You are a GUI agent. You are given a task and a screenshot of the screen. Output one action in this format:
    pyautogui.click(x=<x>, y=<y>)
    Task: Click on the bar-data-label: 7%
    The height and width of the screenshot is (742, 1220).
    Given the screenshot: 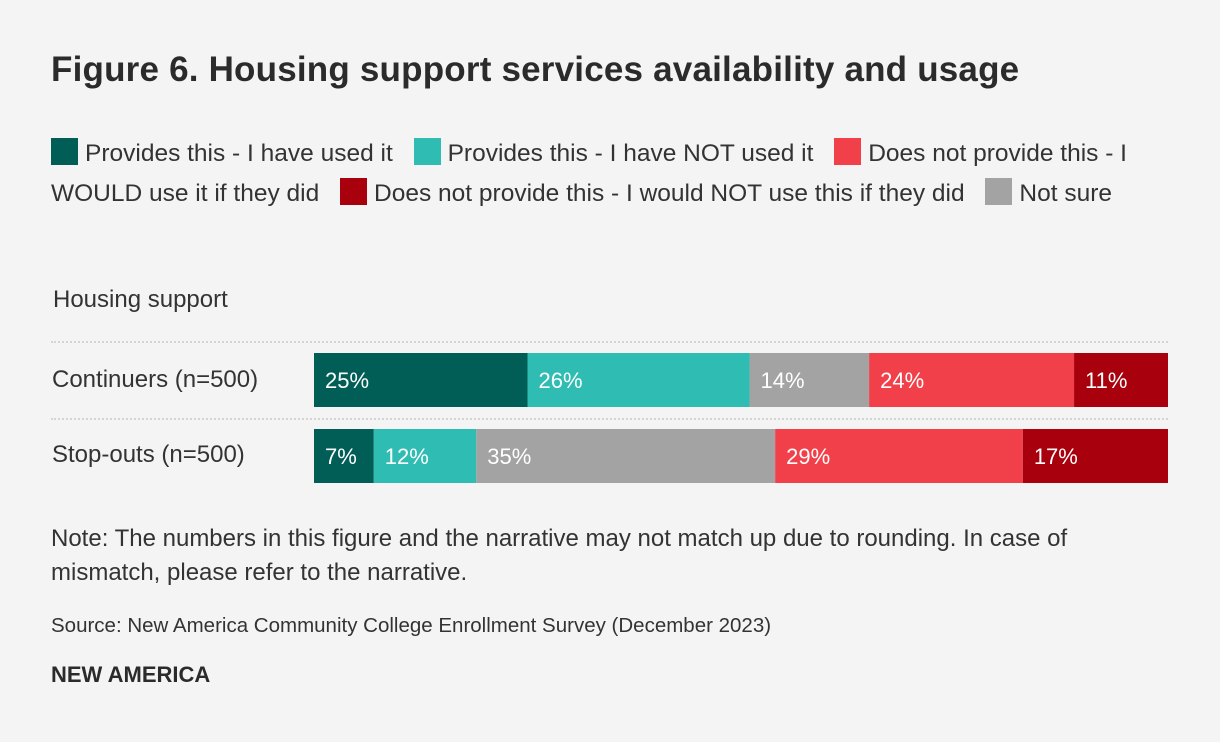 What is the action you would take?
    pyautogui.click(x=341, y=456)
    